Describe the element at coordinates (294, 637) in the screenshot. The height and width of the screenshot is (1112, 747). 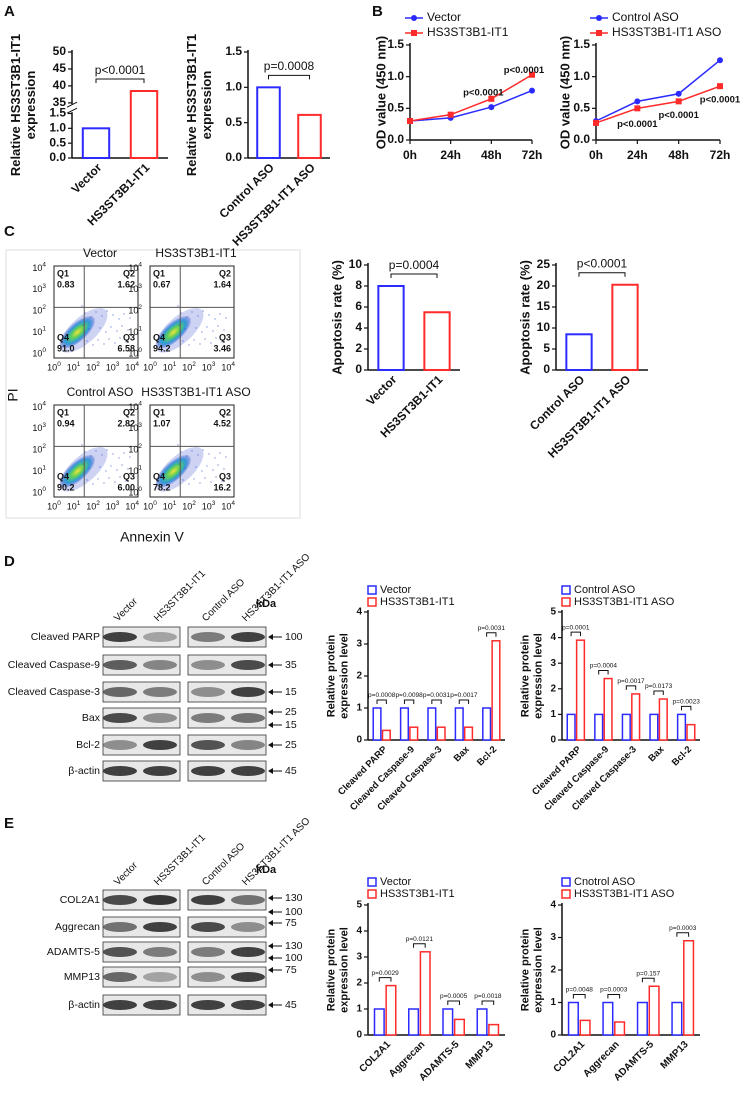
I see `kda-label: 100` at that location.